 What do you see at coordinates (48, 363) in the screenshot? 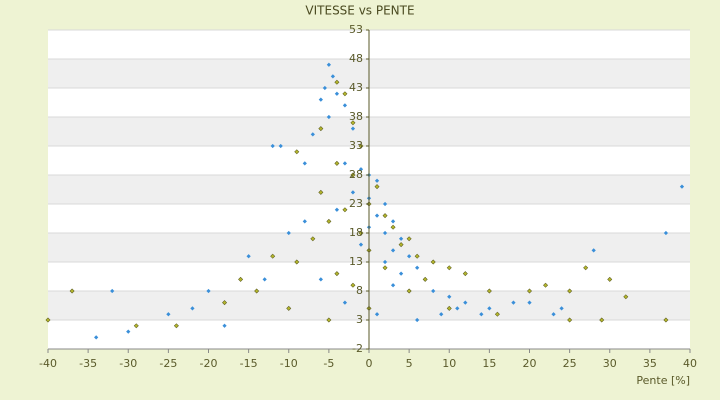
I see `x-tick-label: -40` at bounding box center [48, 363].